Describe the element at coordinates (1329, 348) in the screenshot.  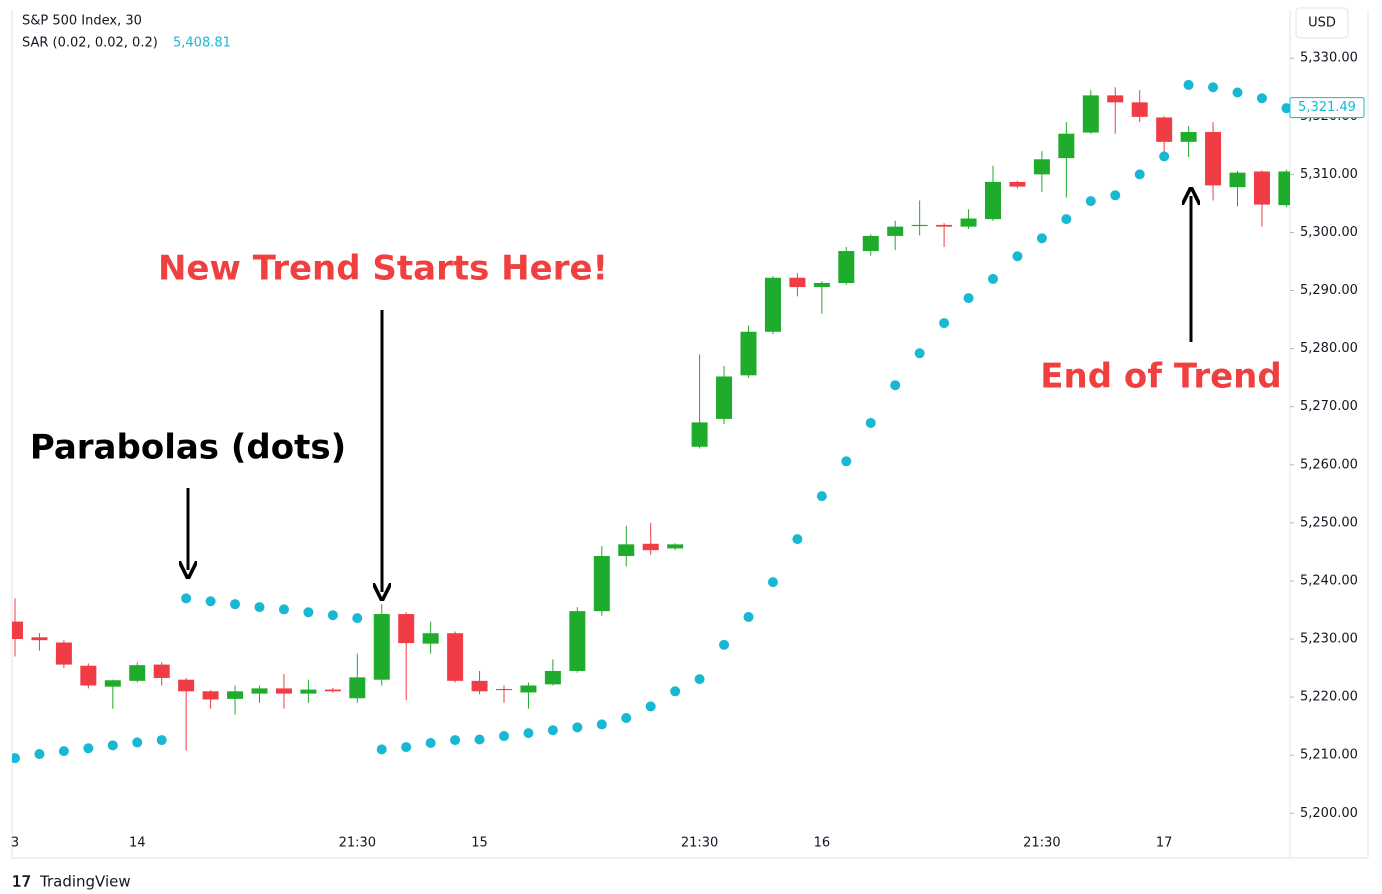
I see `y-tick-label: 5,280.00` at that location.